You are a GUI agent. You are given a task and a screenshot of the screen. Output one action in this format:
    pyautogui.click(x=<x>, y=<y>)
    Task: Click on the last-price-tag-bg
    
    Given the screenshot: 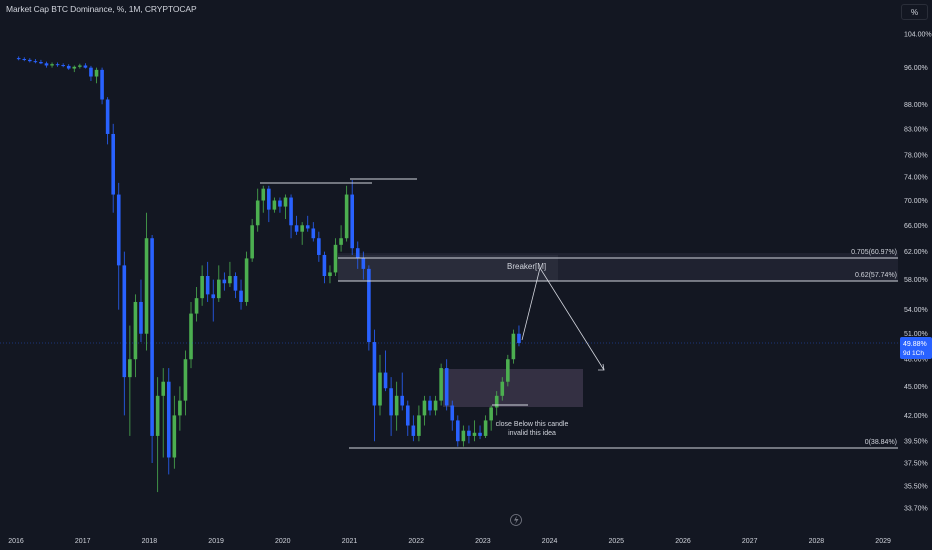 What is the action you would take?
    pyautogui.click(x=916, y=348)
    